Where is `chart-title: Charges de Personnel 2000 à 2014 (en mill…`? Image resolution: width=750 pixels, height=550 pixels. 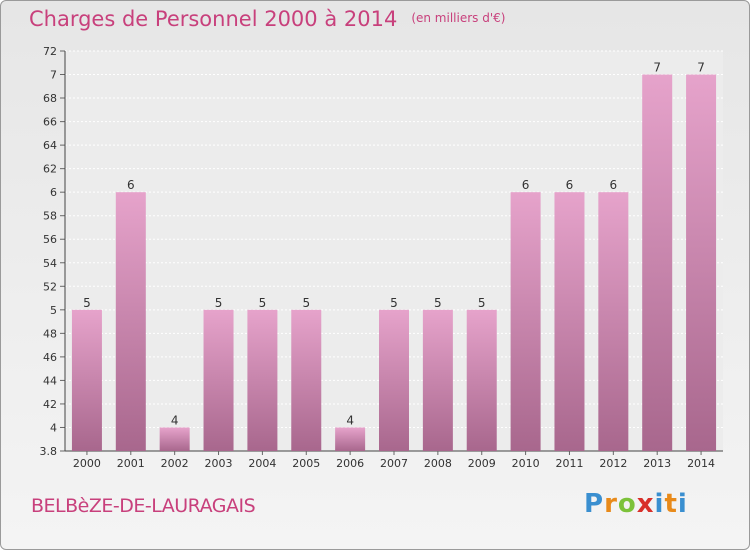 chart-title: Charges de Personnel 2000 à 2014 (en mill… is located at coordinates (267, 19).